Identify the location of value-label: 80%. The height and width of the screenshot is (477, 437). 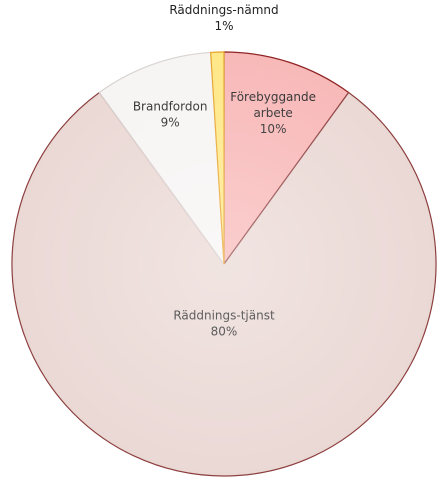
(224, 331).